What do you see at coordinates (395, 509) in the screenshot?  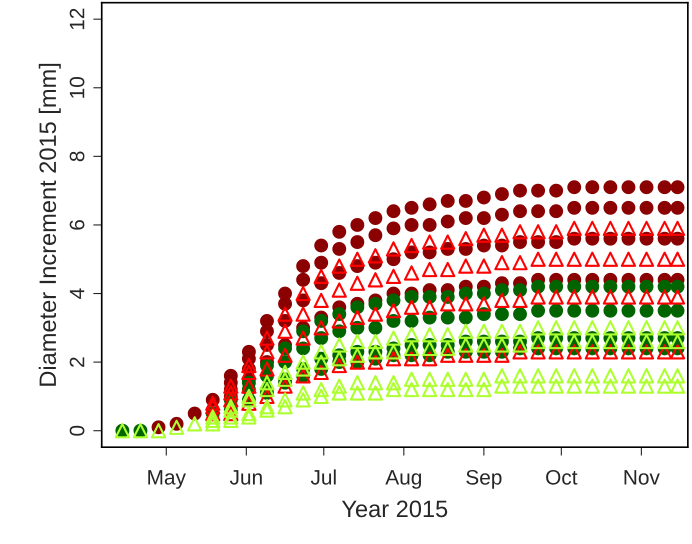 I see `x-axis-title: Year 2015` at bounding box center [395, 509].